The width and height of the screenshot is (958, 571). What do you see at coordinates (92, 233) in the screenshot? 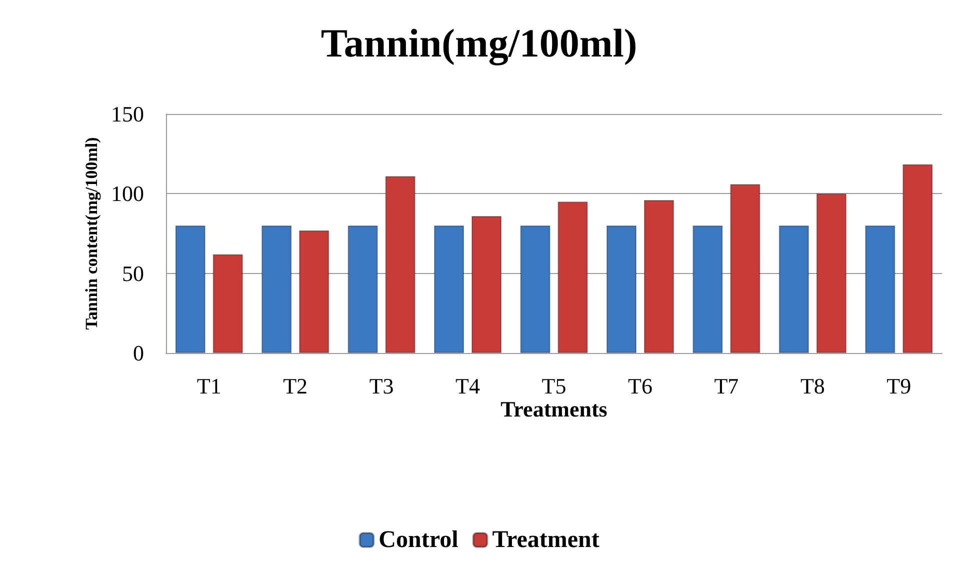
I see `y-axis-title: Tannin content(mg/100ml)` at bounding box center [92, 233].